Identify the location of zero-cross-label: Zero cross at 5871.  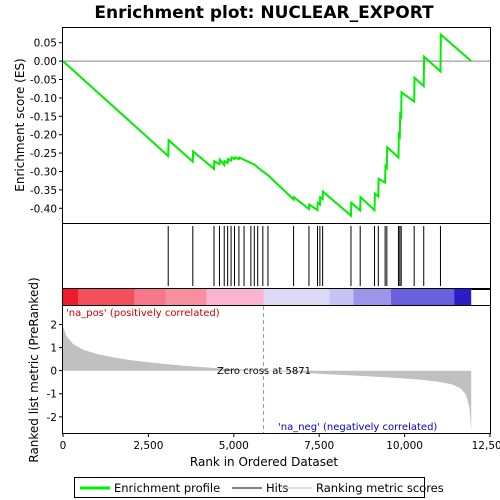
(264, 371).